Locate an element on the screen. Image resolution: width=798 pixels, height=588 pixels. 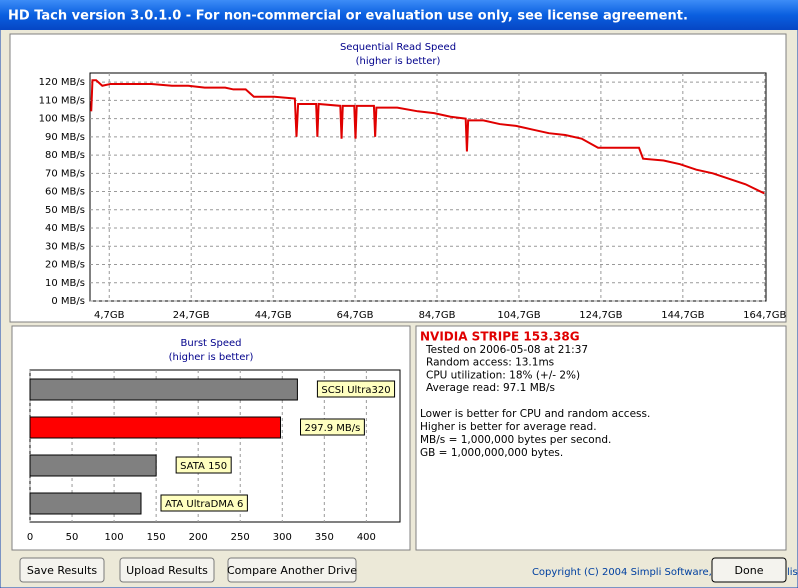
bar-label: 297.9 MB/s is located at coordinates (333, 428).